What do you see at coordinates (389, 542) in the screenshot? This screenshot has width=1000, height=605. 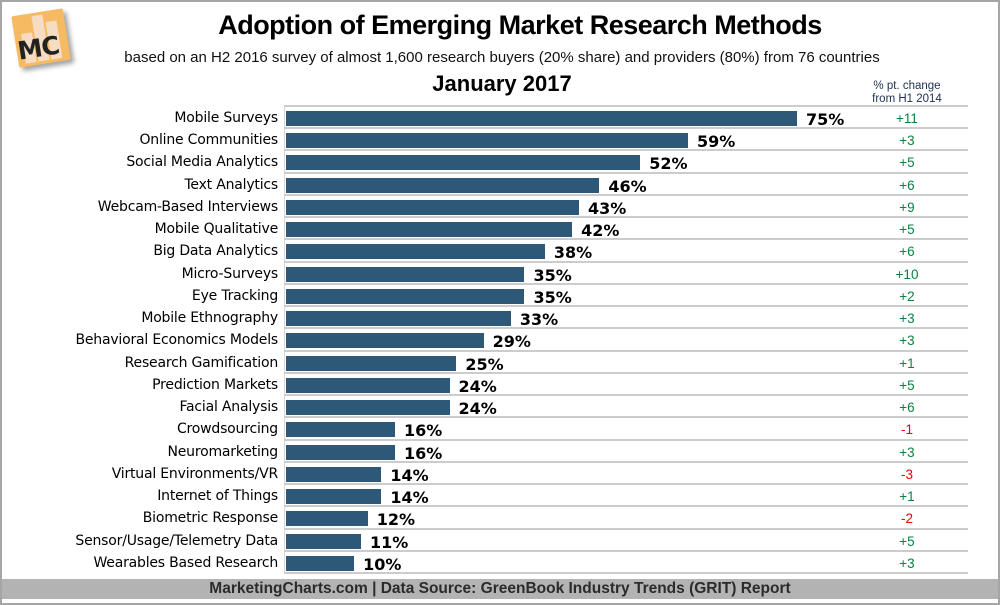 I see `value-label: 11%` at bounding box center [389, 542].